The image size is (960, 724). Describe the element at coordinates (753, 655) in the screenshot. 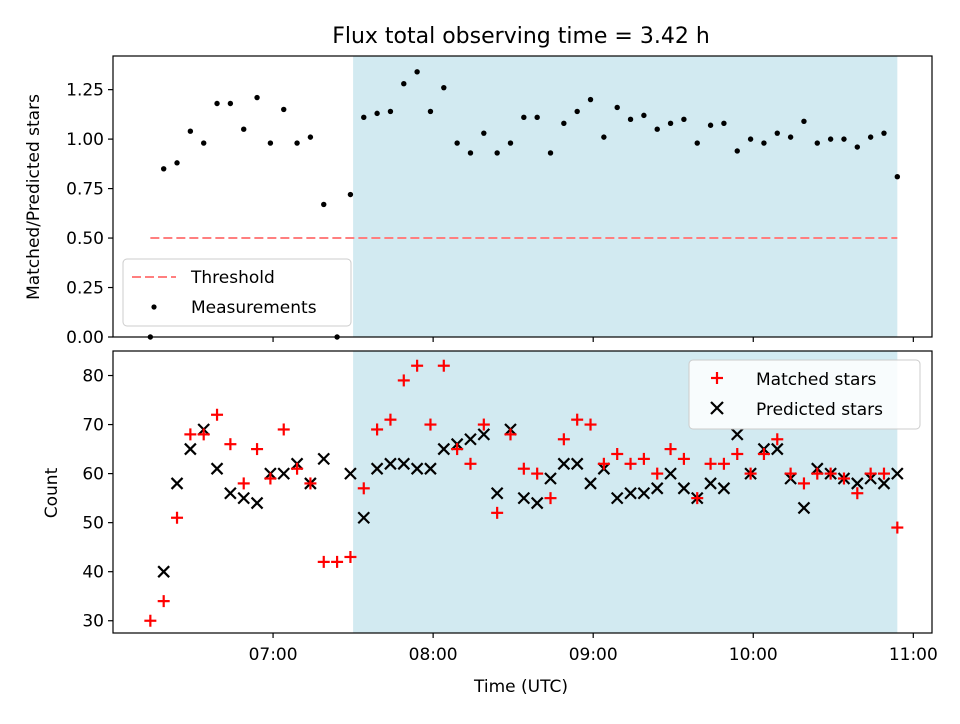

I see `x-tick-label: 10:00` at that location.